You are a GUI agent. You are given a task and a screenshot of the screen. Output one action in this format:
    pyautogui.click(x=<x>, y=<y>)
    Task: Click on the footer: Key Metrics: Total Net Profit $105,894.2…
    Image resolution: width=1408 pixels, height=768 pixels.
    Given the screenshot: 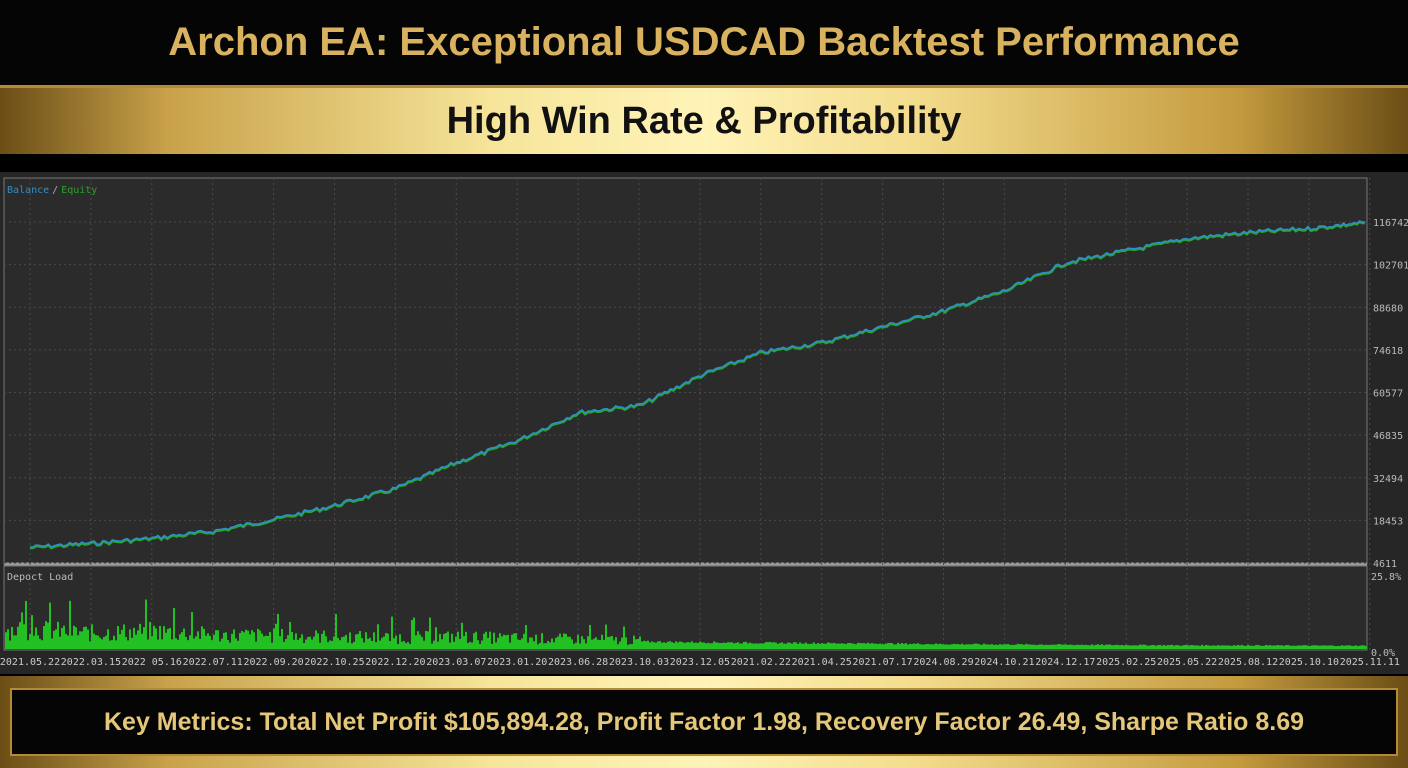 What is the action you would take?
    pyautogui.click(x=704, y=722)
    